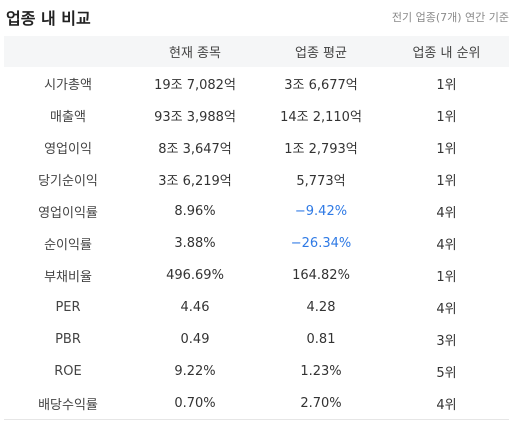 This screenshot has height=422, width=513. What do you see at coordinates (195, 243) in the screenshot?
I see `current-value: 3.88%` at bounding box center [195, 243].